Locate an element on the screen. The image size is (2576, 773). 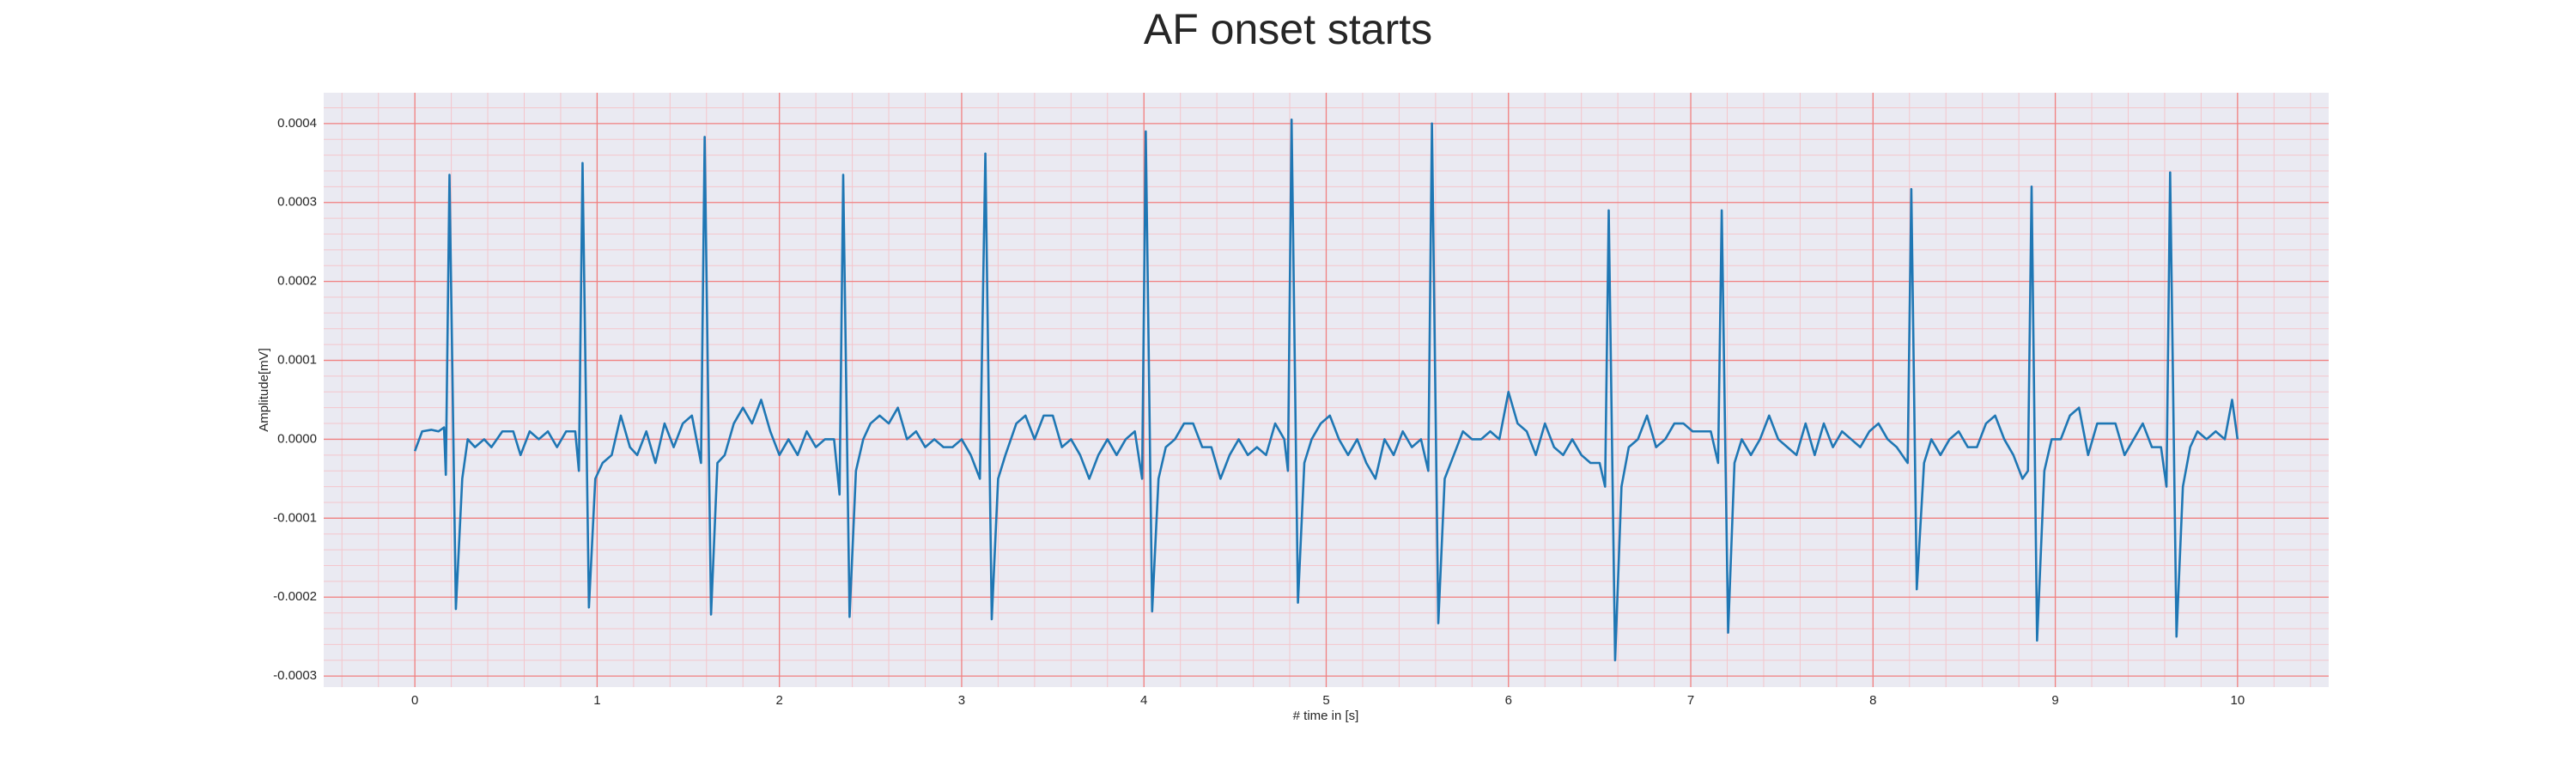
x-tick-label: 3 is located at coordinates (962, 700).